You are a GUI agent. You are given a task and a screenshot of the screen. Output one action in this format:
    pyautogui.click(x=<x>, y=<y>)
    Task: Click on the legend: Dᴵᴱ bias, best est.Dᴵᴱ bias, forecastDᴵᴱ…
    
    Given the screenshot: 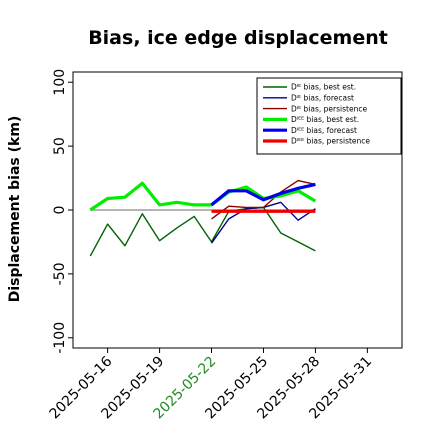 What is the action you would take?
    pyautogui.click(x=329, y=116)
    